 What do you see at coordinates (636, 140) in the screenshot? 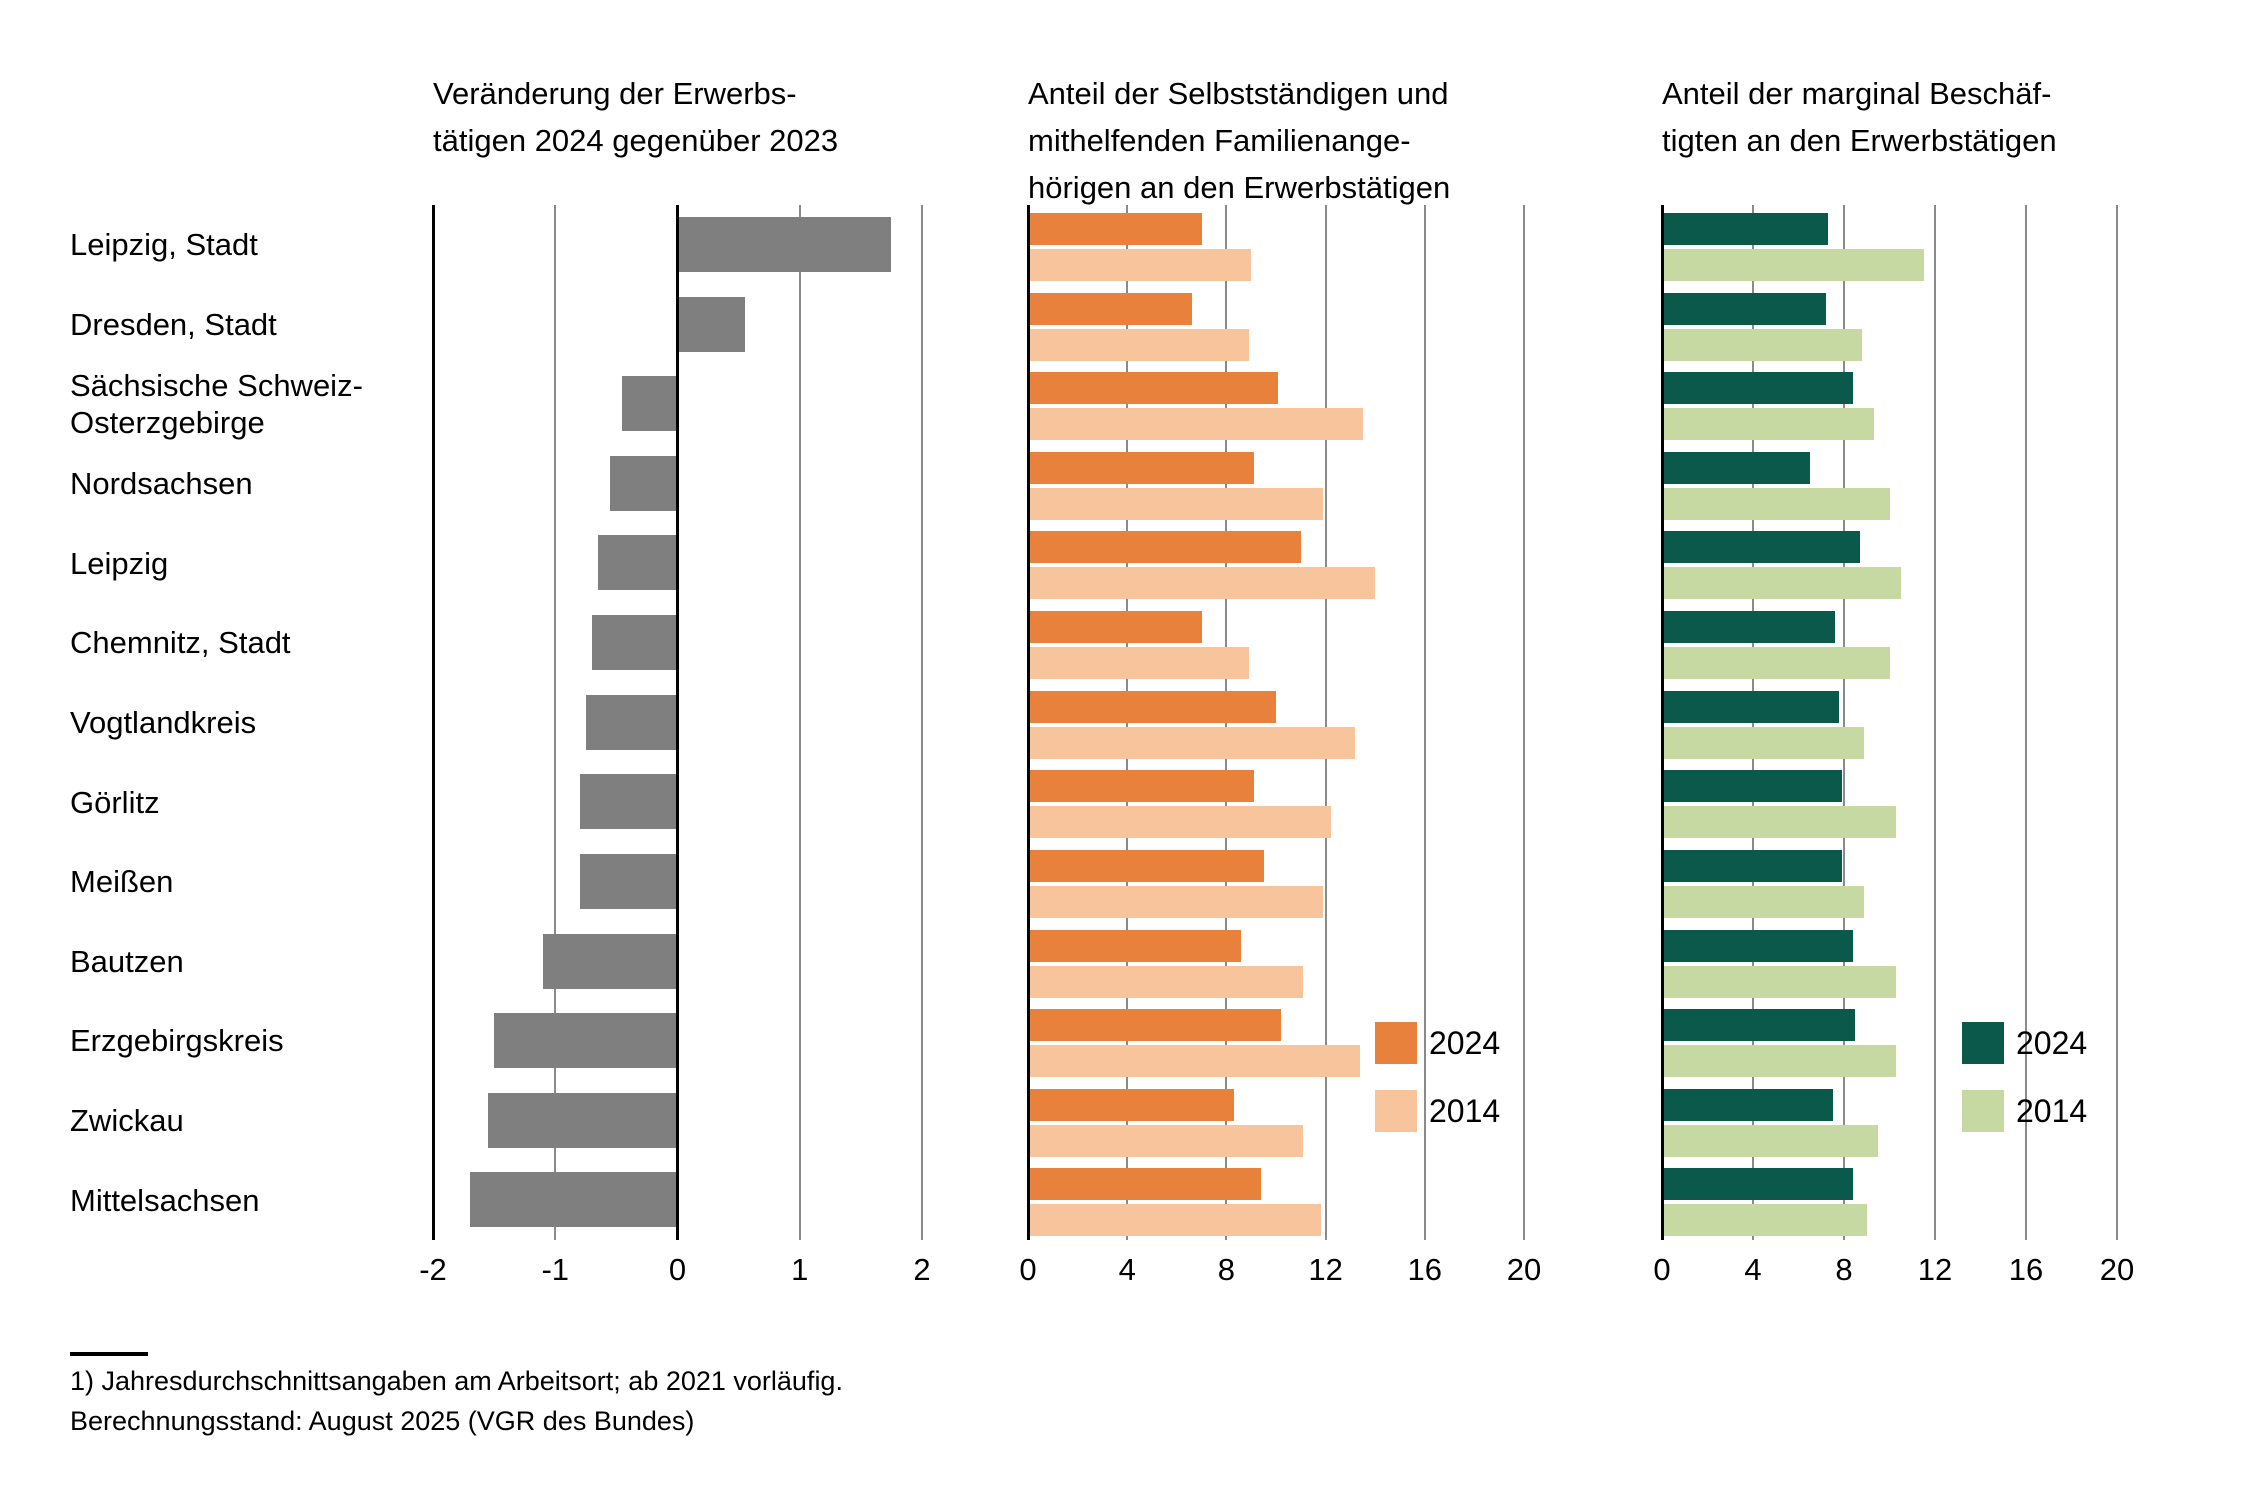
I see `panel-change-title-line2: tätigen 2024 gegenüber 2023` at bounding box center [636, 140].